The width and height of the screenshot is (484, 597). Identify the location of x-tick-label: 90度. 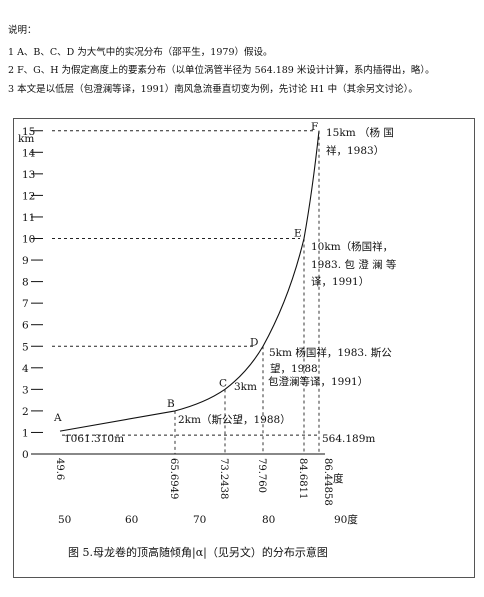
(346, 519).